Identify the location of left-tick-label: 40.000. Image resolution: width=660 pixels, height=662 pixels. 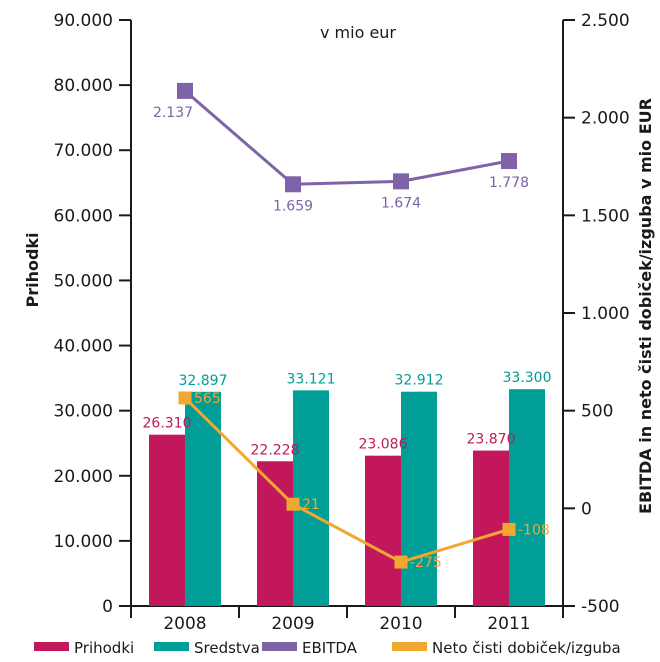
(83, 347).